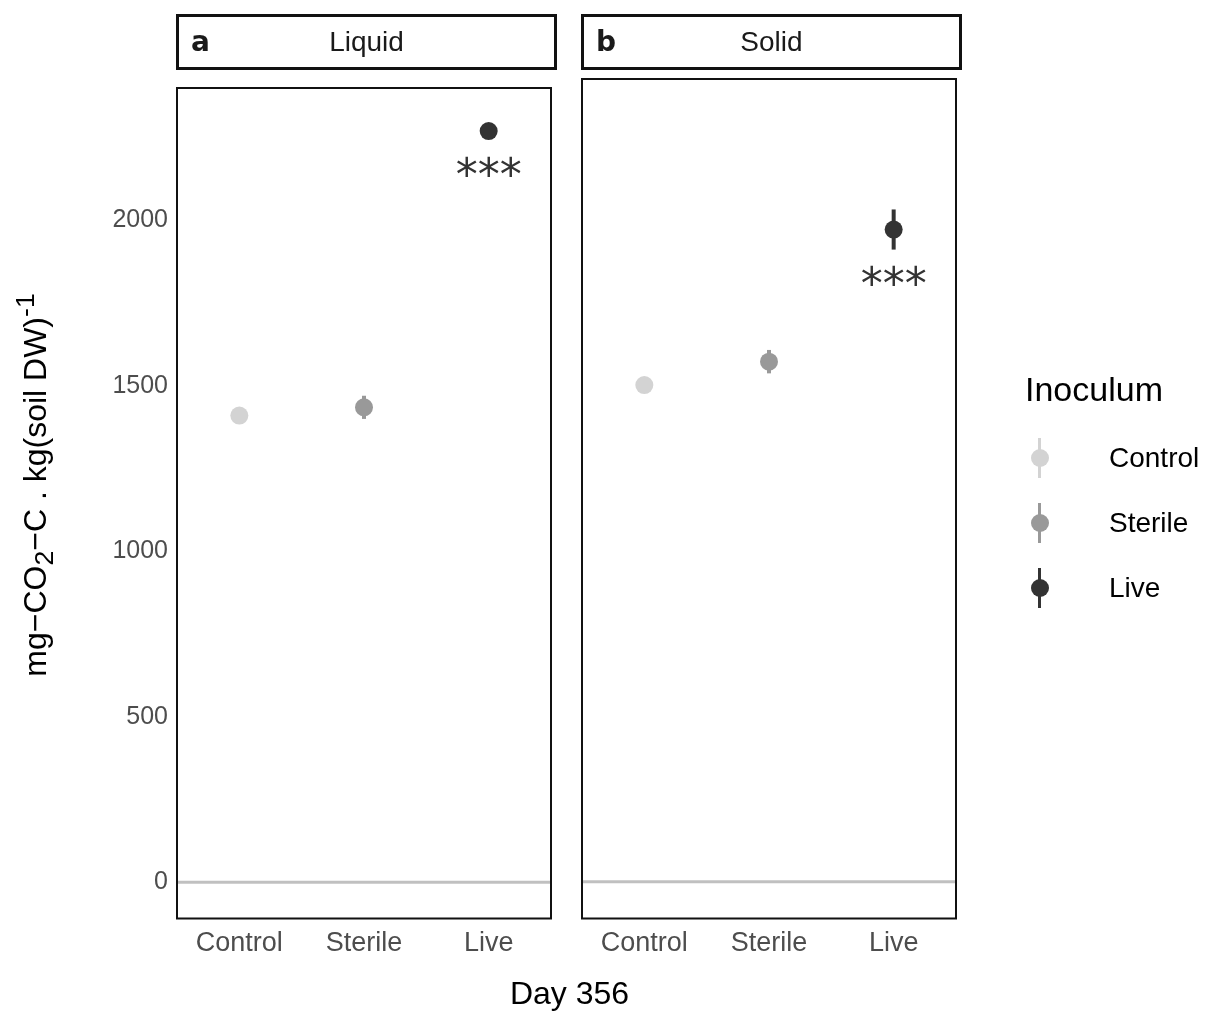 Image resolution: width=1227 pixels, height=1017 pixels. What do you see at coordinates (161, 880) in the screenshot?
I see `y-tick-label: 0` at bounding box center [161, 880].